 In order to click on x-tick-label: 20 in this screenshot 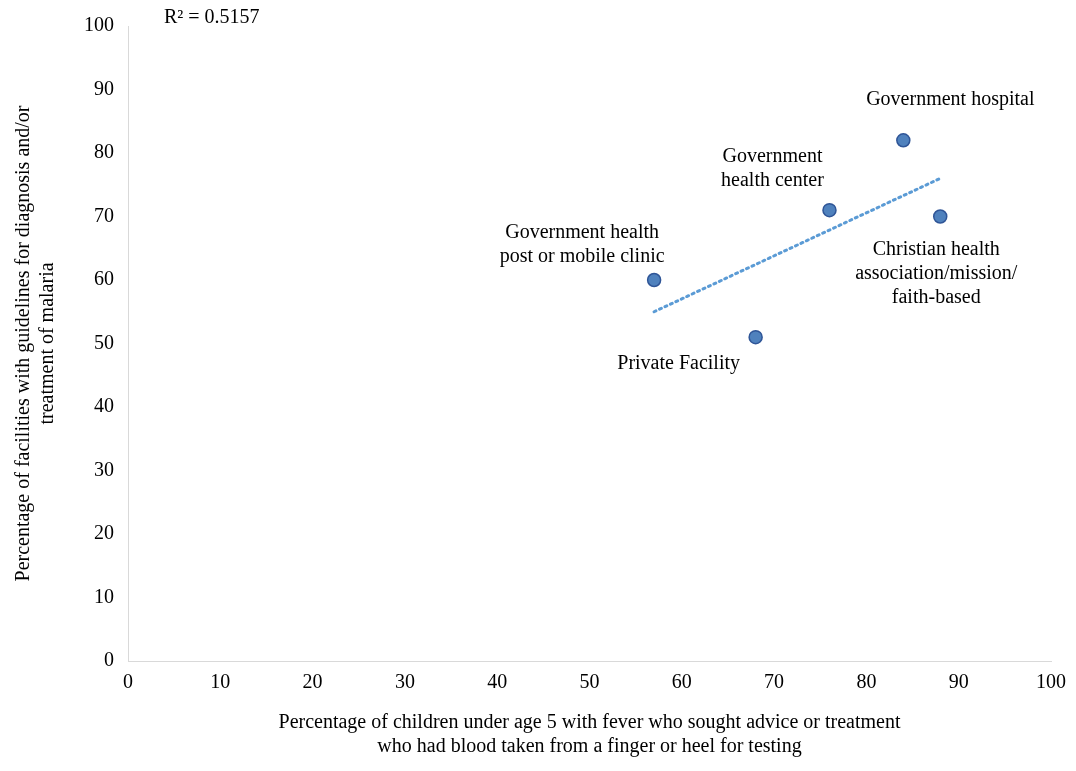, I will do `click(312, 681)`.